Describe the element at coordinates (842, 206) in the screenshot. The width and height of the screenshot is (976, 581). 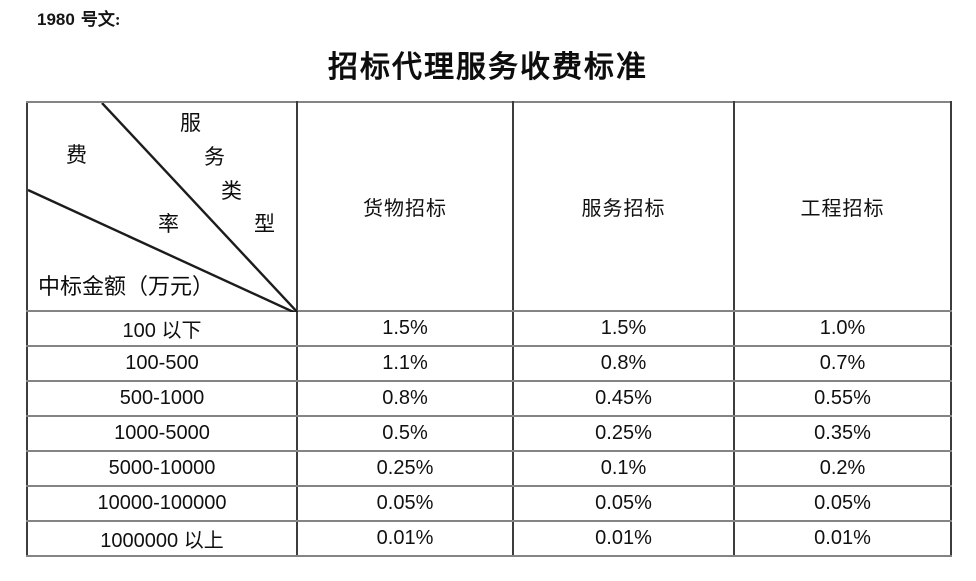
I see `column-header-engineering: 工程招标` at that location.